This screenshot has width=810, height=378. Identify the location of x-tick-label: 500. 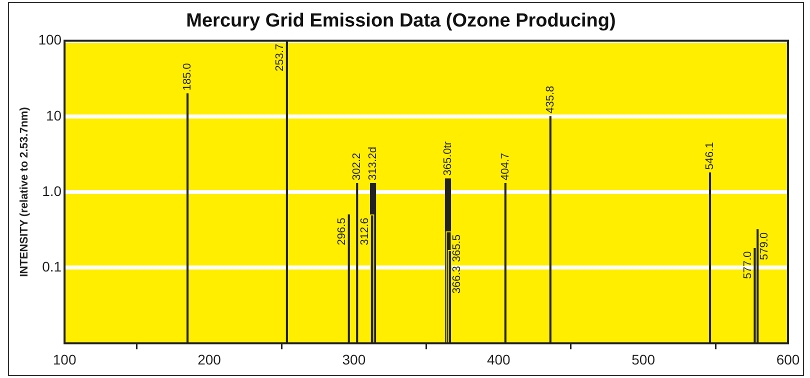
(644, 359).